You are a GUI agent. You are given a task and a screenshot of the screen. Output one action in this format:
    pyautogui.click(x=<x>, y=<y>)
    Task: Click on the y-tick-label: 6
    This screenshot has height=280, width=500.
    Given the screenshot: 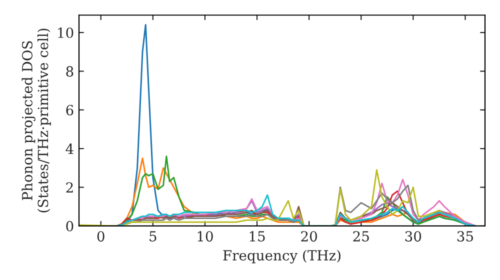 What is the action you would take?
    pyautogui.click(x=70, y=110)
    